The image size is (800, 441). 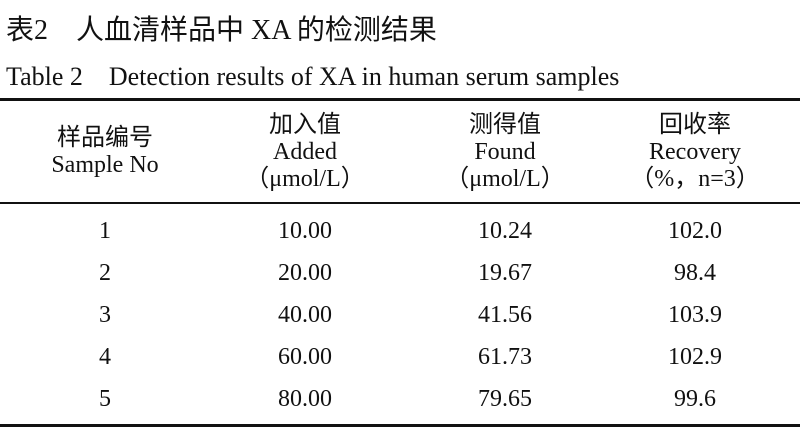 I want to click on table-cell: 3, so click(x=105, y=315).